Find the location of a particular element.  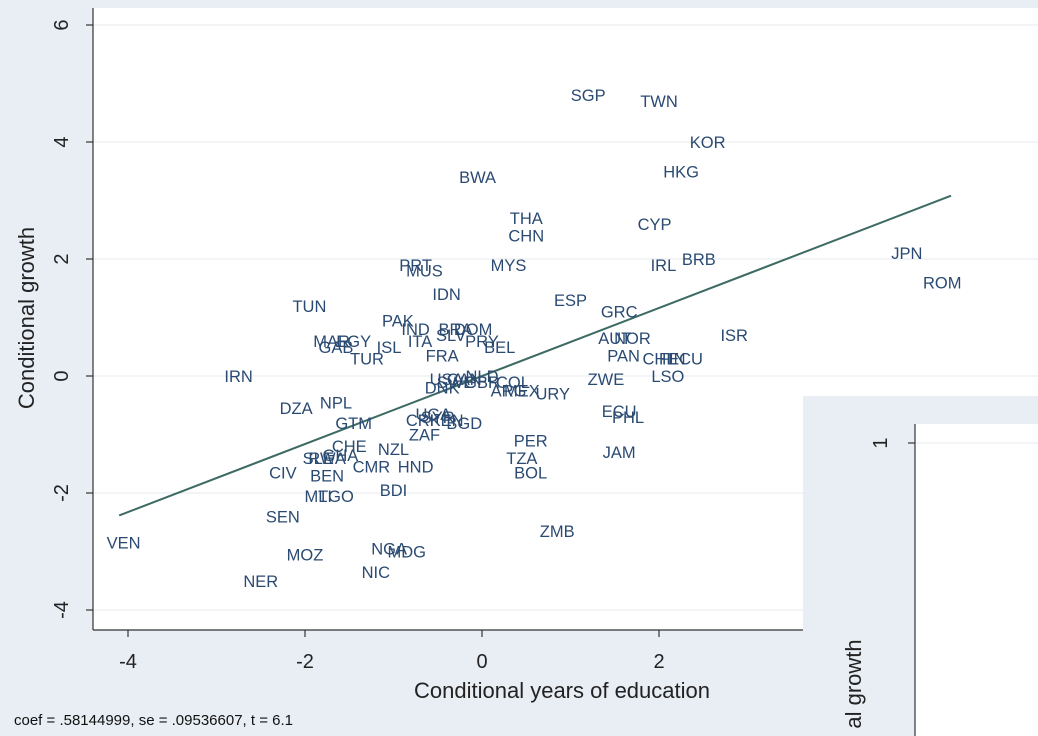

point-label-bgd: BGD is located at coordinates (464, 424).